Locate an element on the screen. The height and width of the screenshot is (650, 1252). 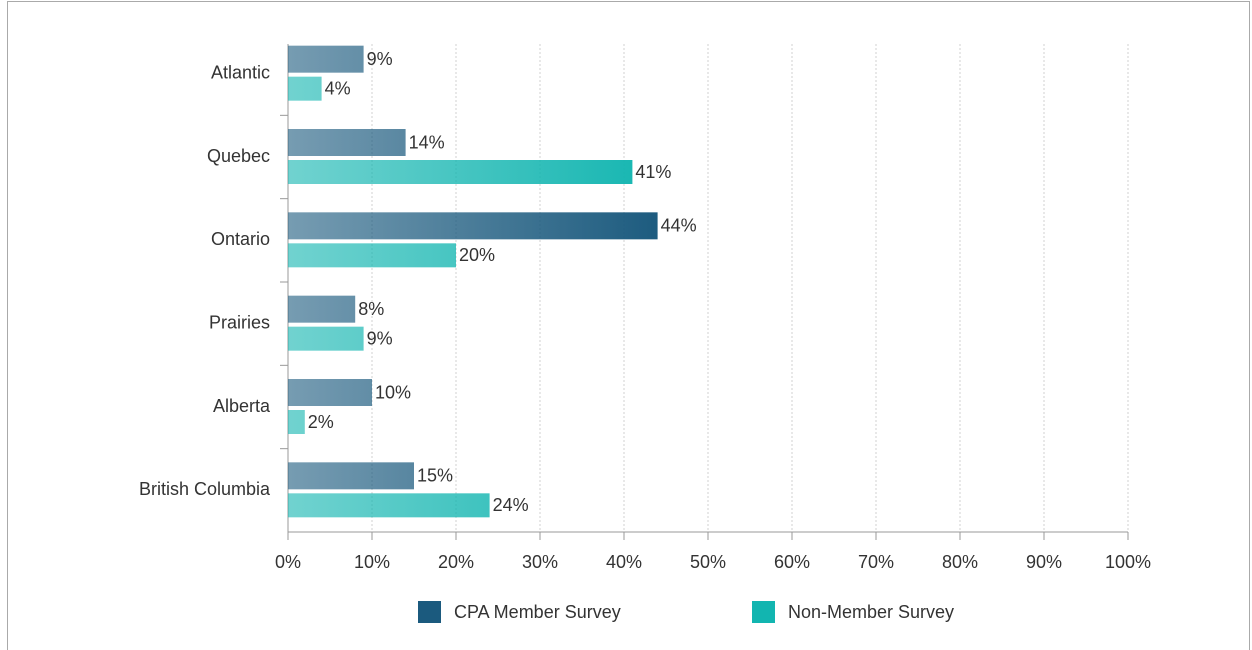
x-tick-label: 30% is located at coordinates (540, 562).